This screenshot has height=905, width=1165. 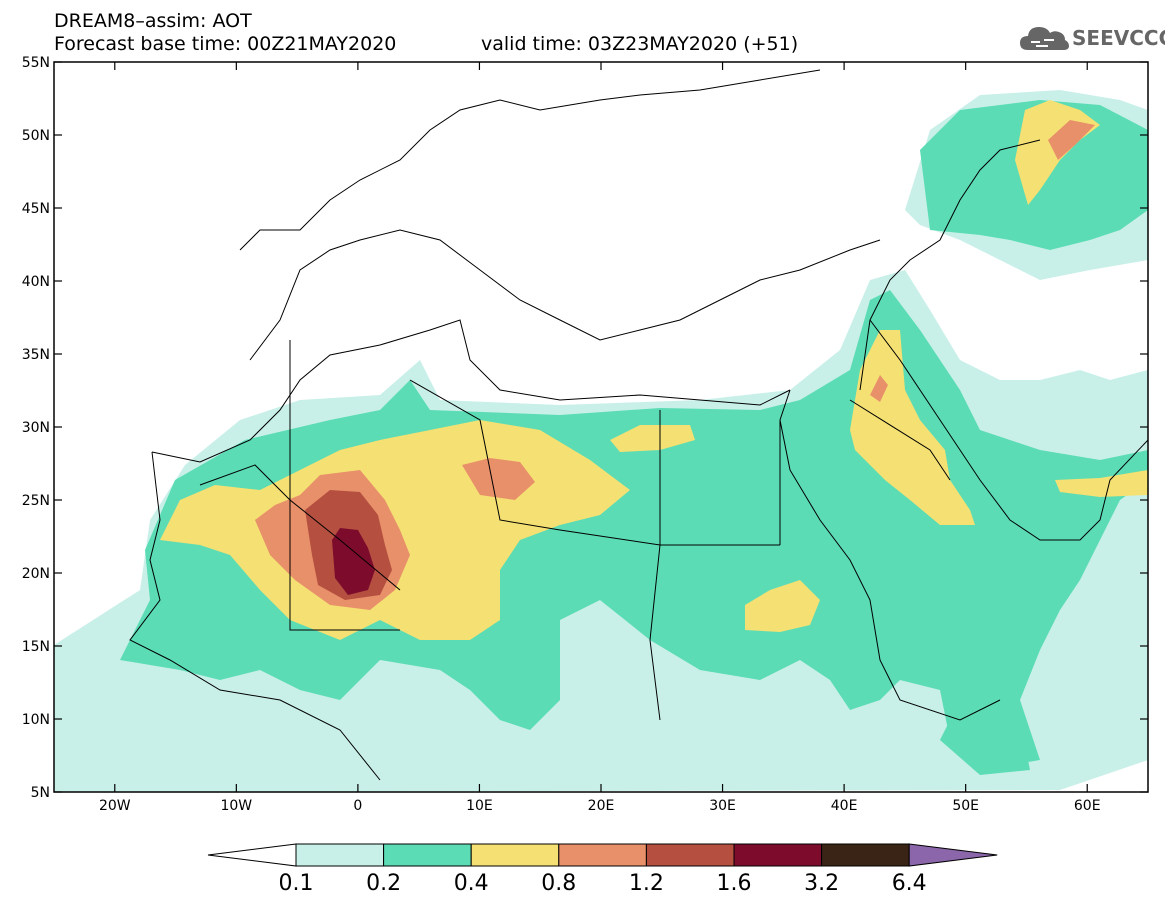 What do you see at coordinates (36, 574) in the screenshot?
I see `lat-tick-label: 20N` at bounding box center [36, 574].